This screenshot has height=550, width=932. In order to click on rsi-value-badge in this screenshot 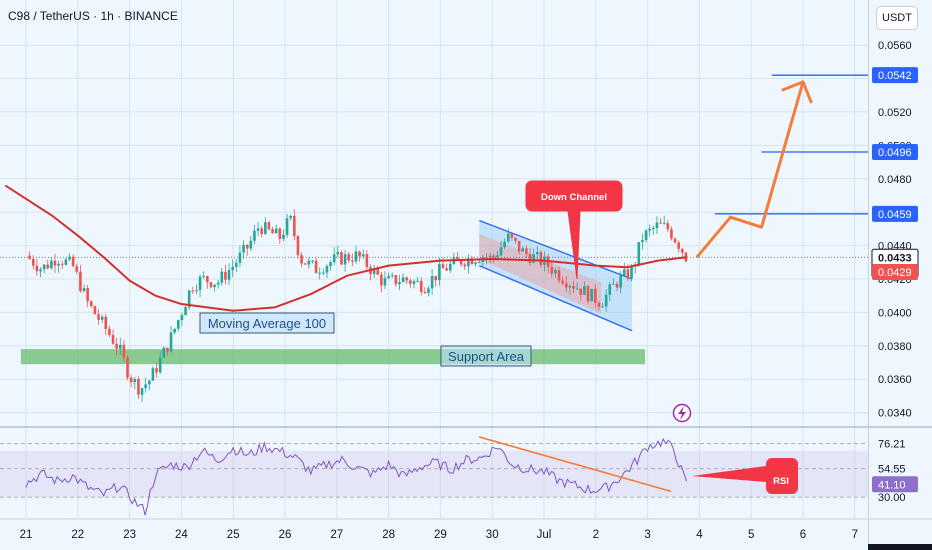, I will do `click(895, 484)`.